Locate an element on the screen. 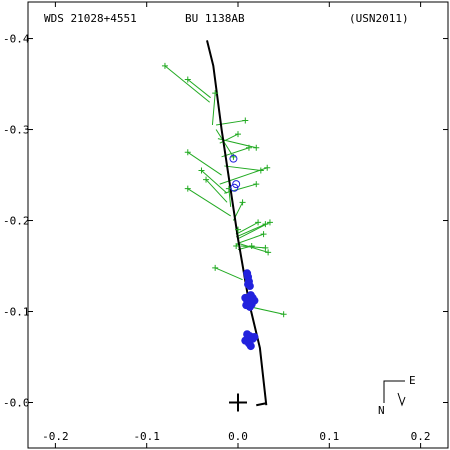 Image resolution: width=450 pixels, height=450 pixels. header-reference: (USN2011) is located at coordinates (379, 18).